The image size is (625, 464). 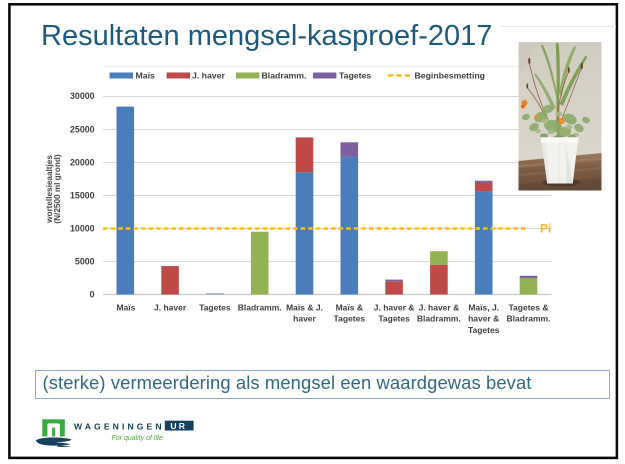 I want to click on svg-text: Tagetes &, so click(x=529, y=308).